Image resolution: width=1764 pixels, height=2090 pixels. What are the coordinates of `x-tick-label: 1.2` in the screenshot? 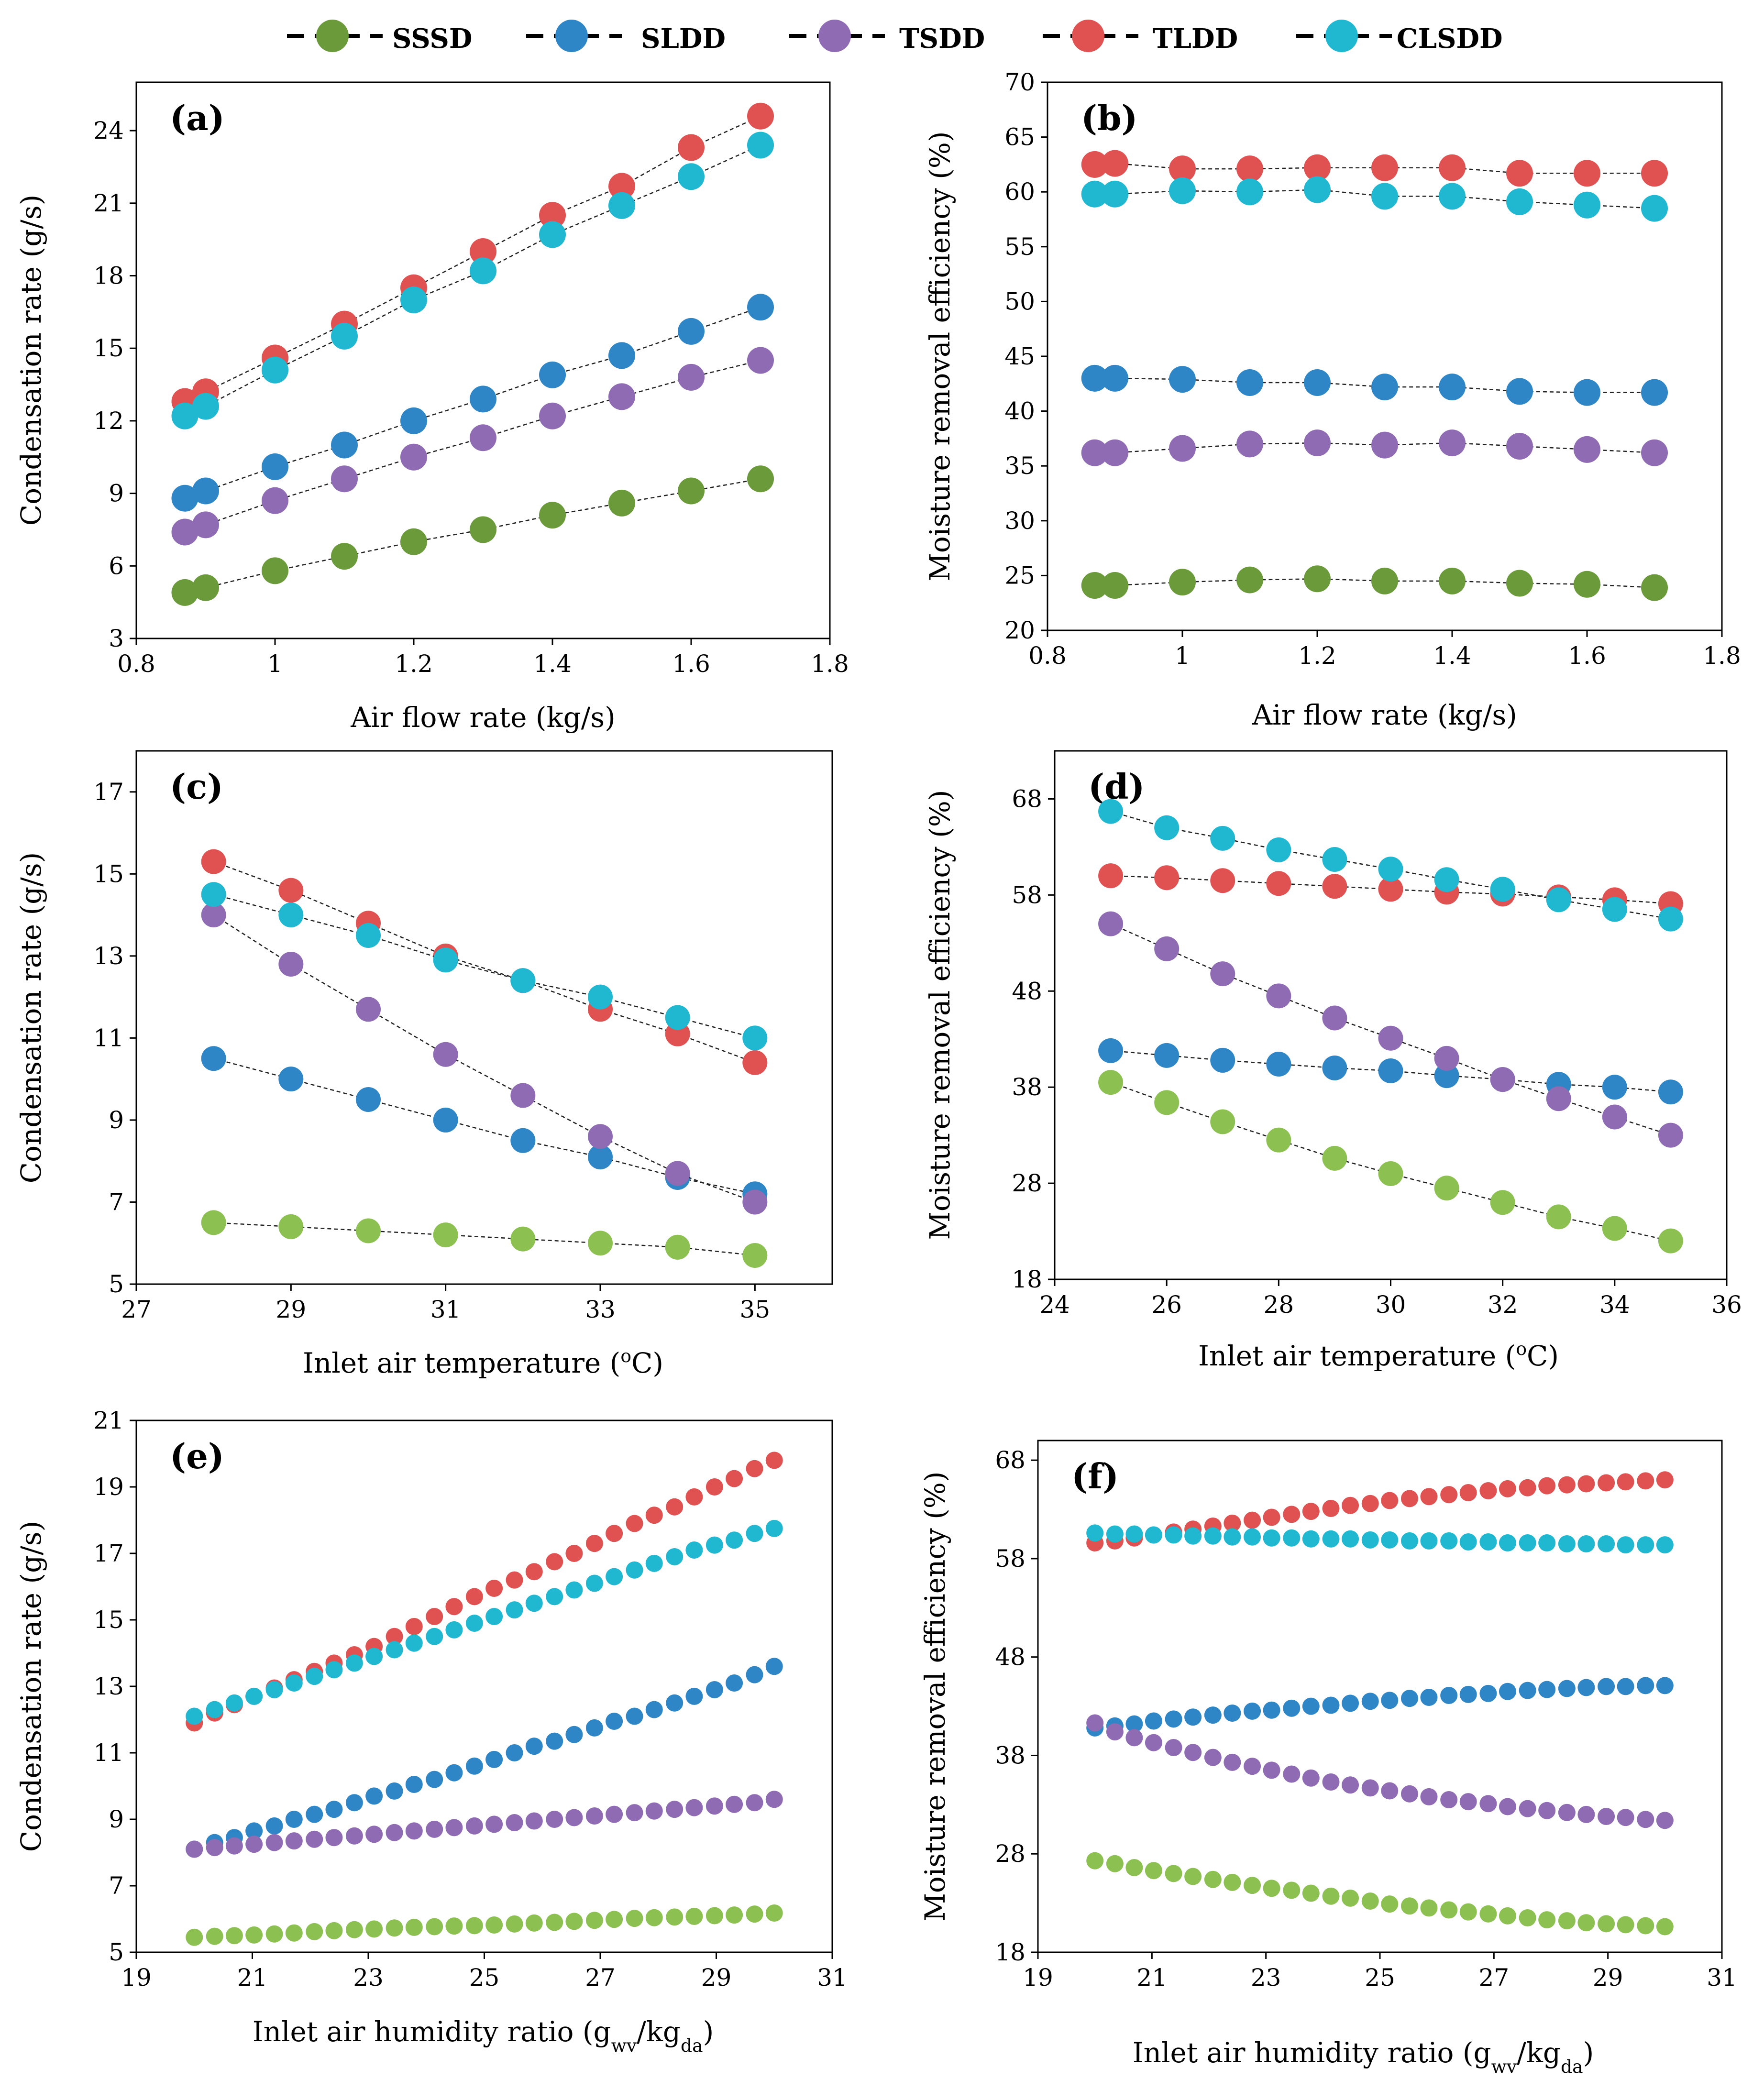 It's located at (1317, 656).